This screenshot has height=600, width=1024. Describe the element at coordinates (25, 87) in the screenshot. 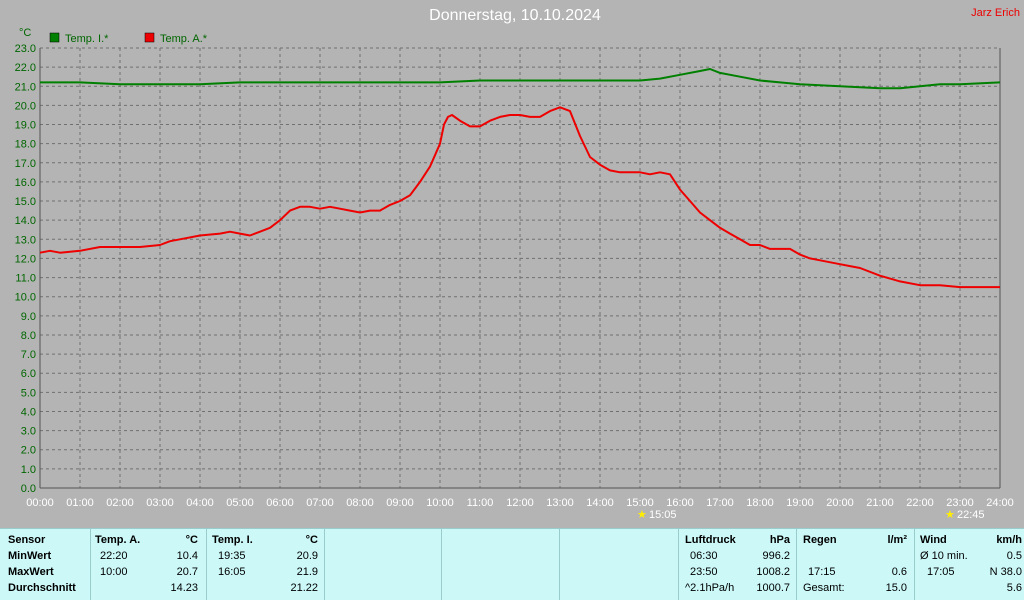

I see `y-tick-label: 21.0` at that location.